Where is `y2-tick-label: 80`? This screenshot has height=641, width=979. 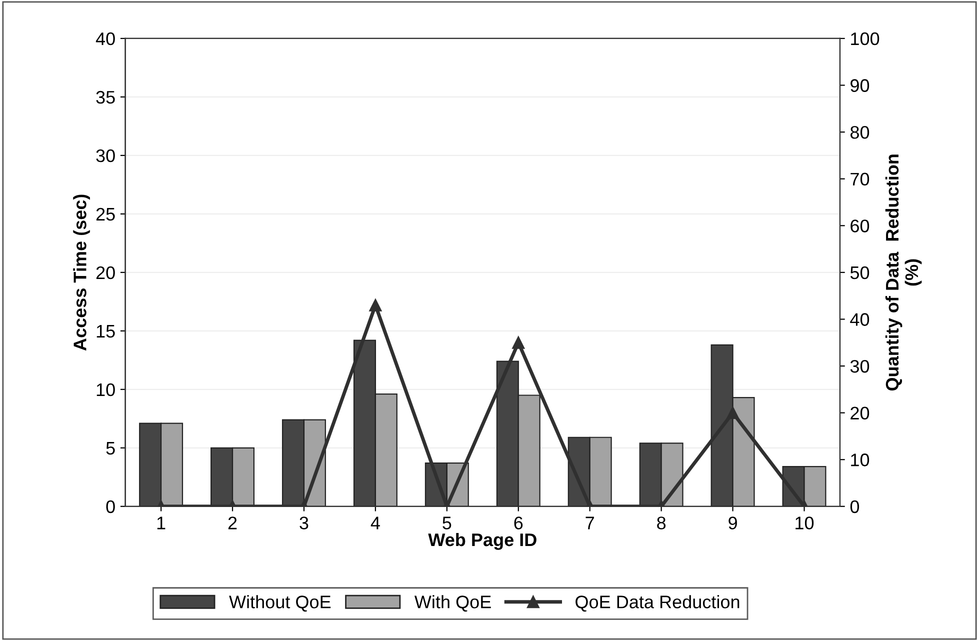
y2-tick-label: 80 is located at coordinates (860, 132).